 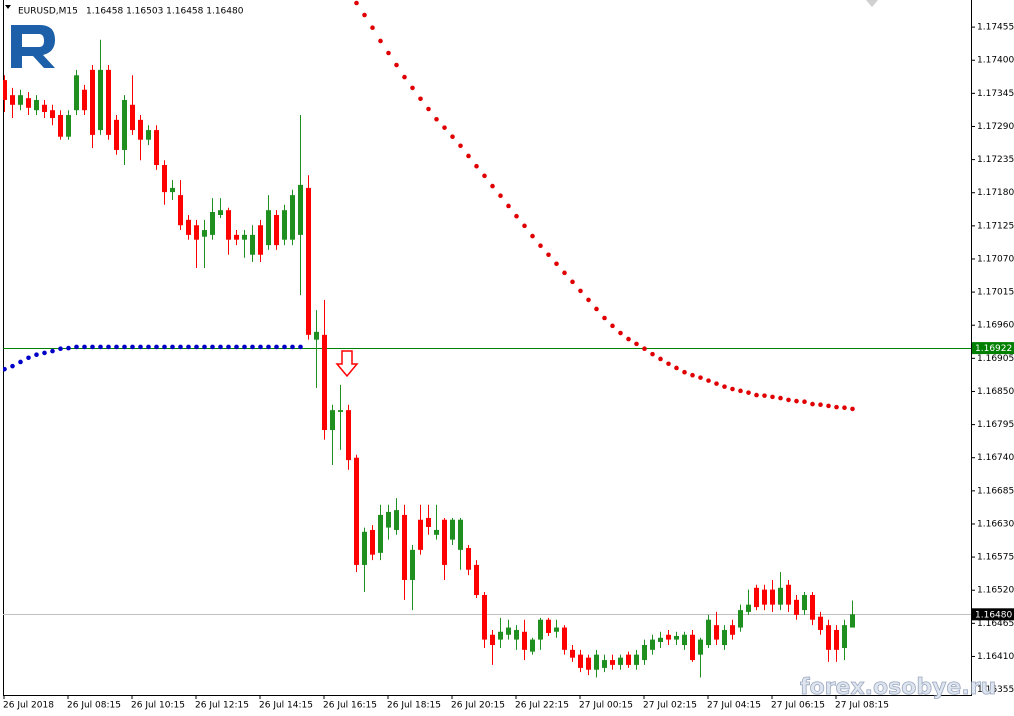 What do you see at coordinates (734, 706) in the screenshot?
I see `x-tick-label: 27 Jul 04:15` at bounding box center [734, 706].